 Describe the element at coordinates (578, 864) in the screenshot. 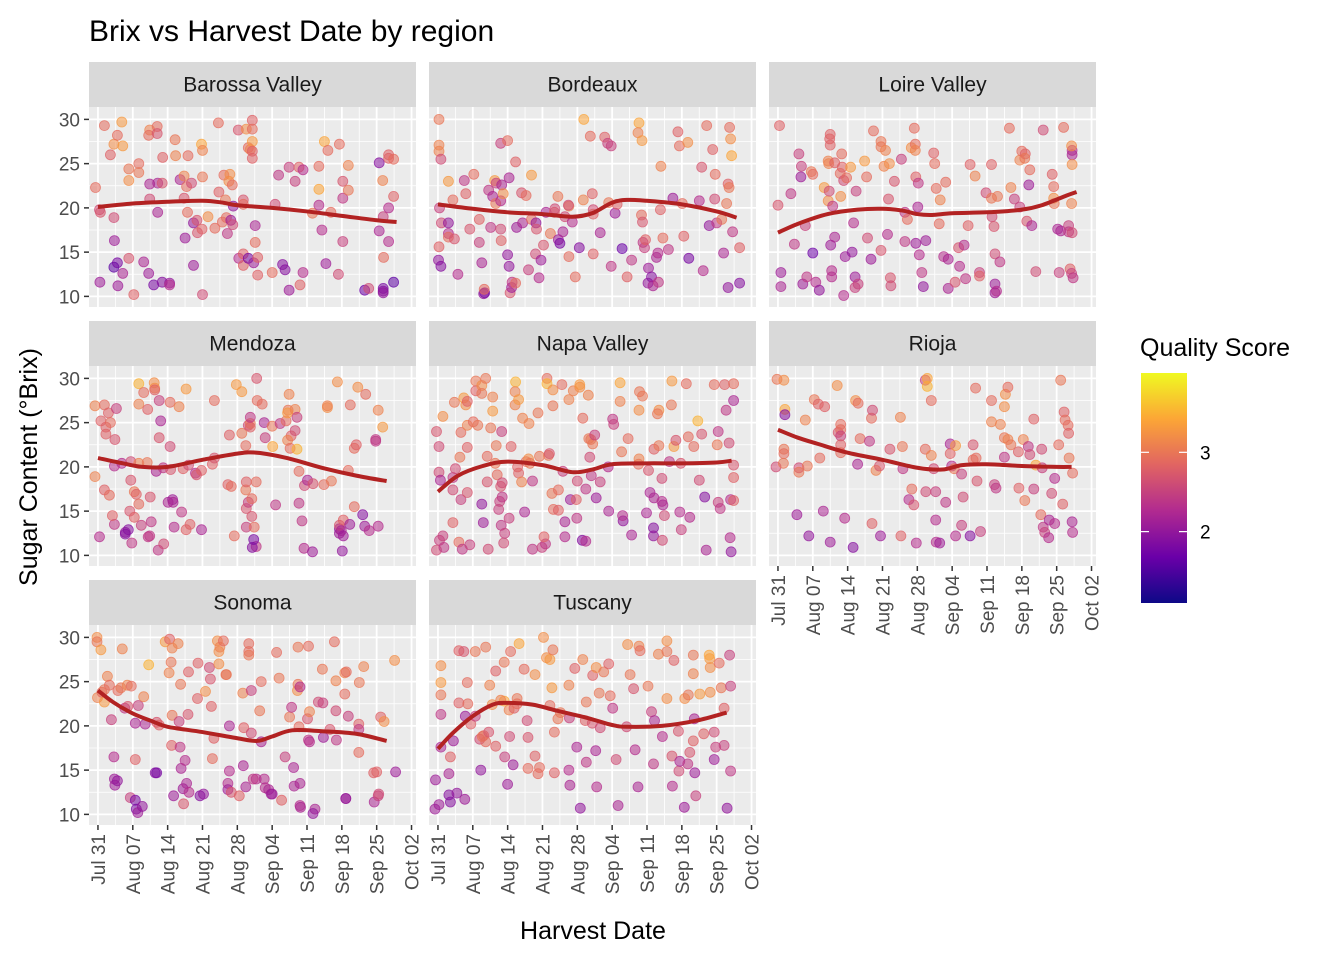

I see `x-tick-label: Aug 28` at that location.